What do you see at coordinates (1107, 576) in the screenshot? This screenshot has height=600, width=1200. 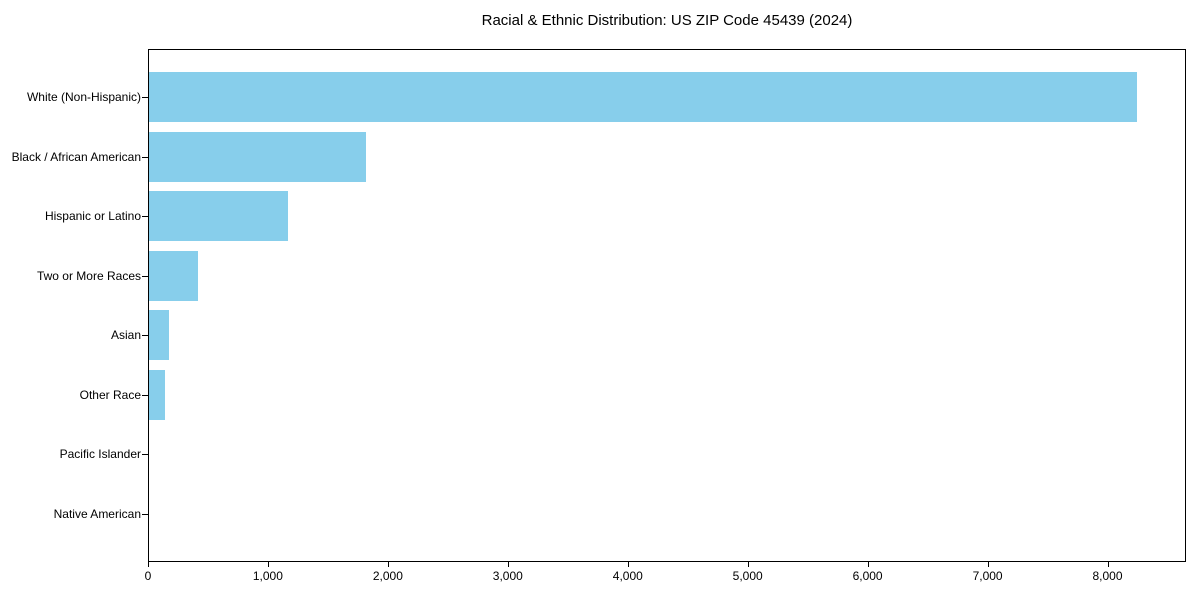 I see `x-tick-label: 8,000` at bounding box center [1107, 576].